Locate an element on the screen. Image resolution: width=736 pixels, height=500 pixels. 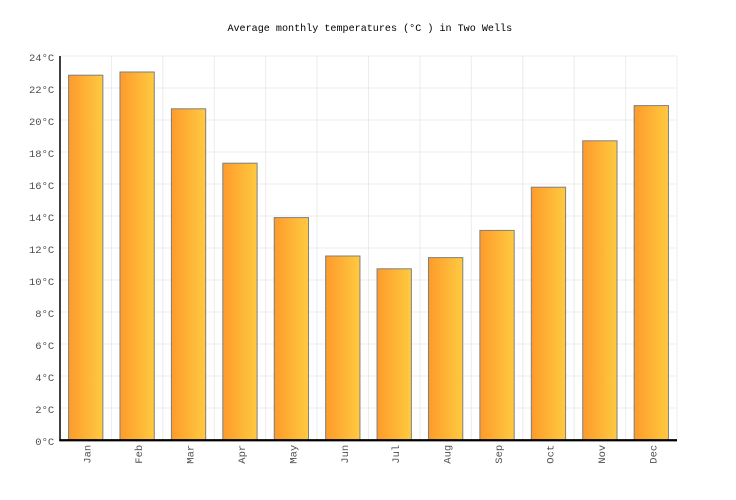
svg-text: Jan is located at coordinates (89, 454).